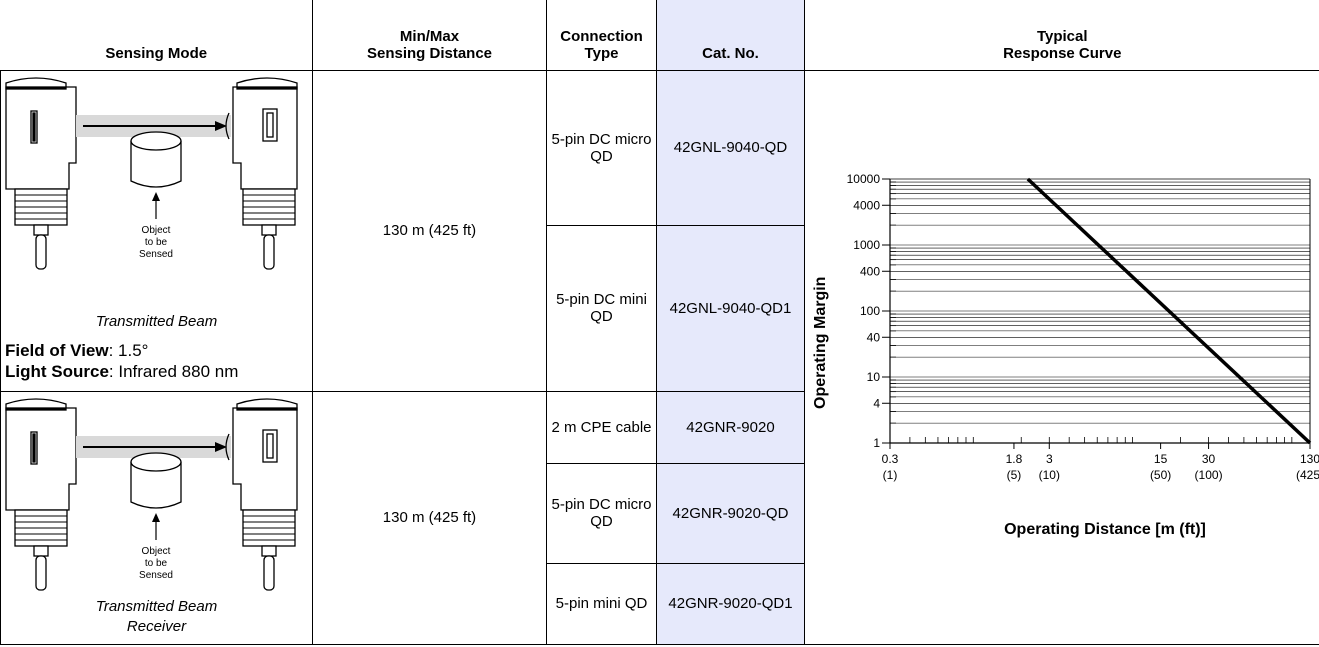 The height and width of the screenshot is (647, 1319). Describe the element at coordinates (864, 179) in the screenshot. I see `y-tick-label: 10000` at that location.